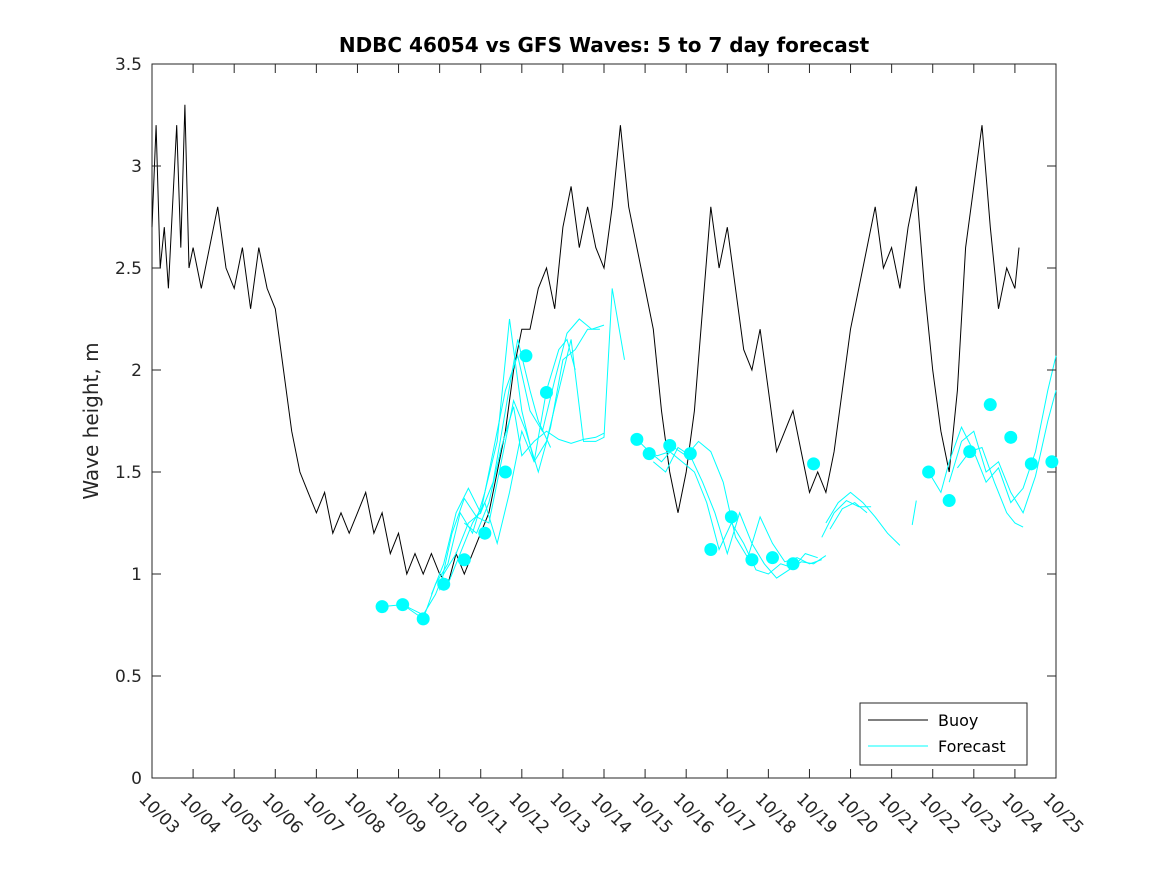  What do you see at coordinates (136, 371) in the screenshot?
I see `y-tick-label: 2` at bounding box center [136, 371].